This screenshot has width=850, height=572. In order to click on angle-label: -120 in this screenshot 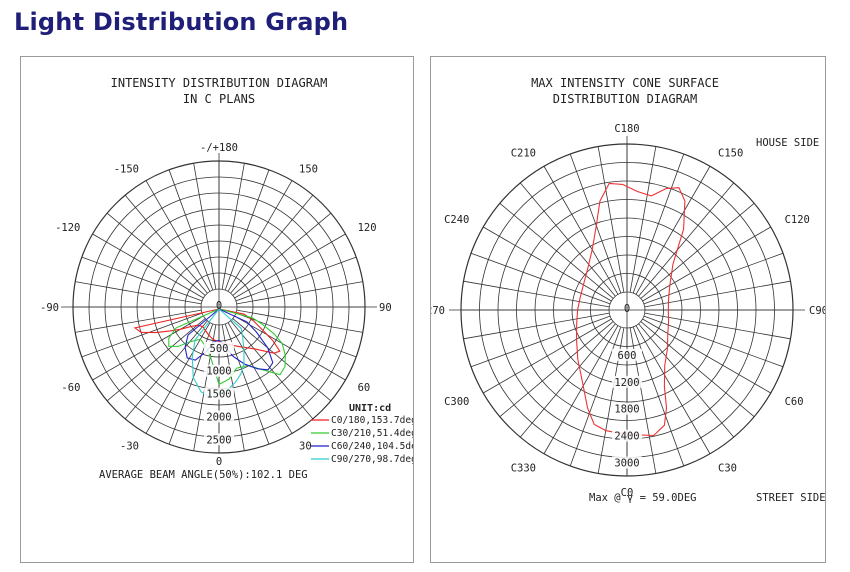, I will do `click(67, 228)`.